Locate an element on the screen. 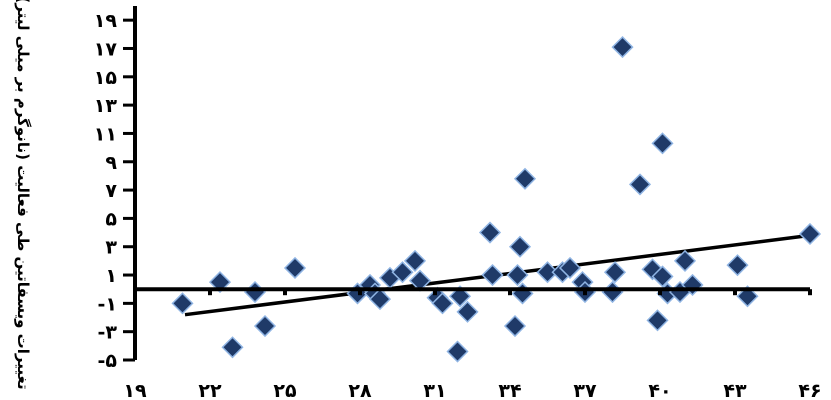 The width and height of the screenshot is (831, 400). y-tick-label: -۵ is located at coordinates (108, 361).